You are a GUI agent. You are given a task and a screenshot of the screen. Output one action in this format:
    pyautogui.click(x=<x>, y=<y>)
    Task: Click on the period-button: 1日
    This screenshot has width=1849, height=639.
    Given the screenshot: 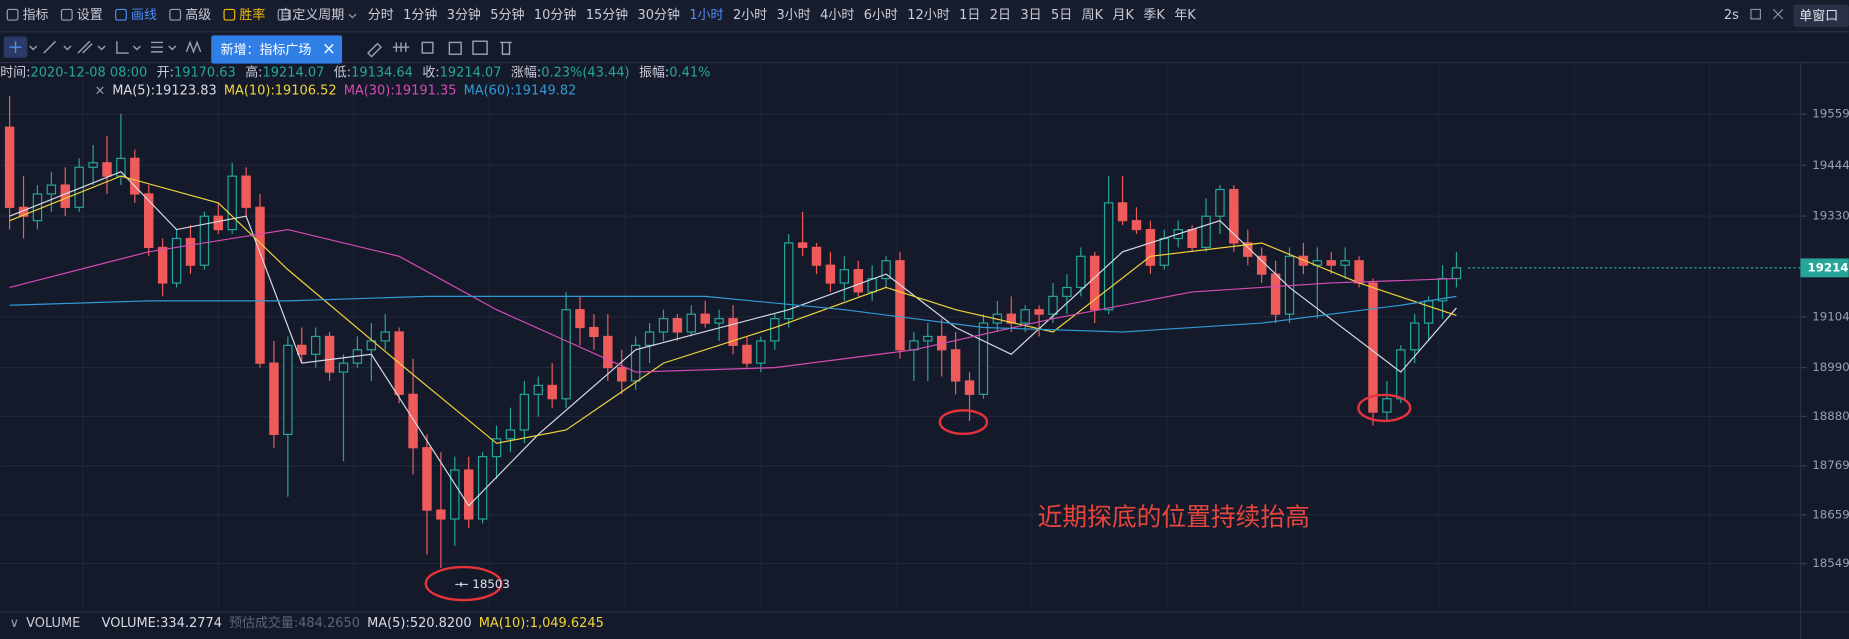 What is the action you would take?
    pyautogui.click(x=969, y=15)
    